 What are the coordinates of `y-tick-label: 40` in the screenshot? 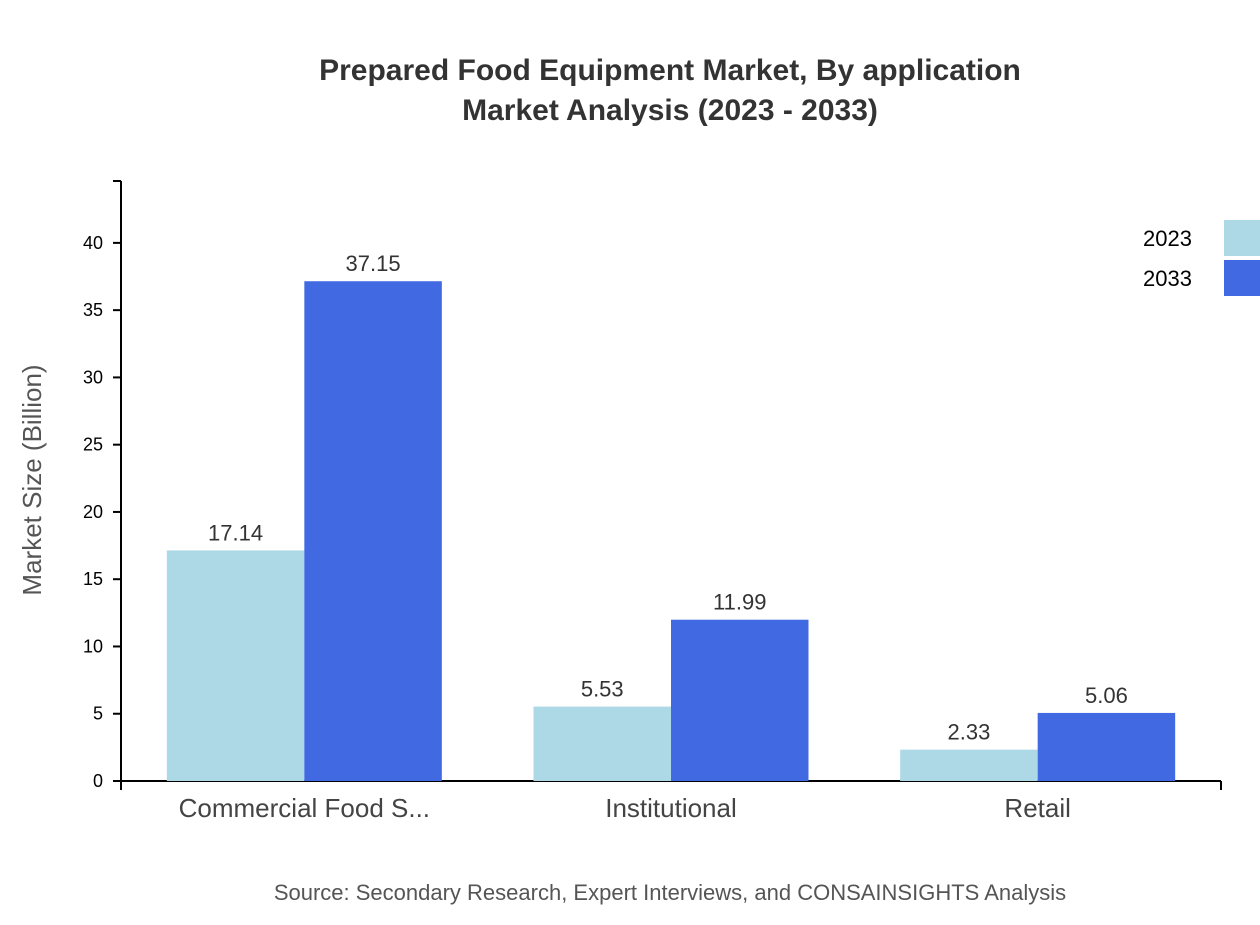 It's located at (93, 243).